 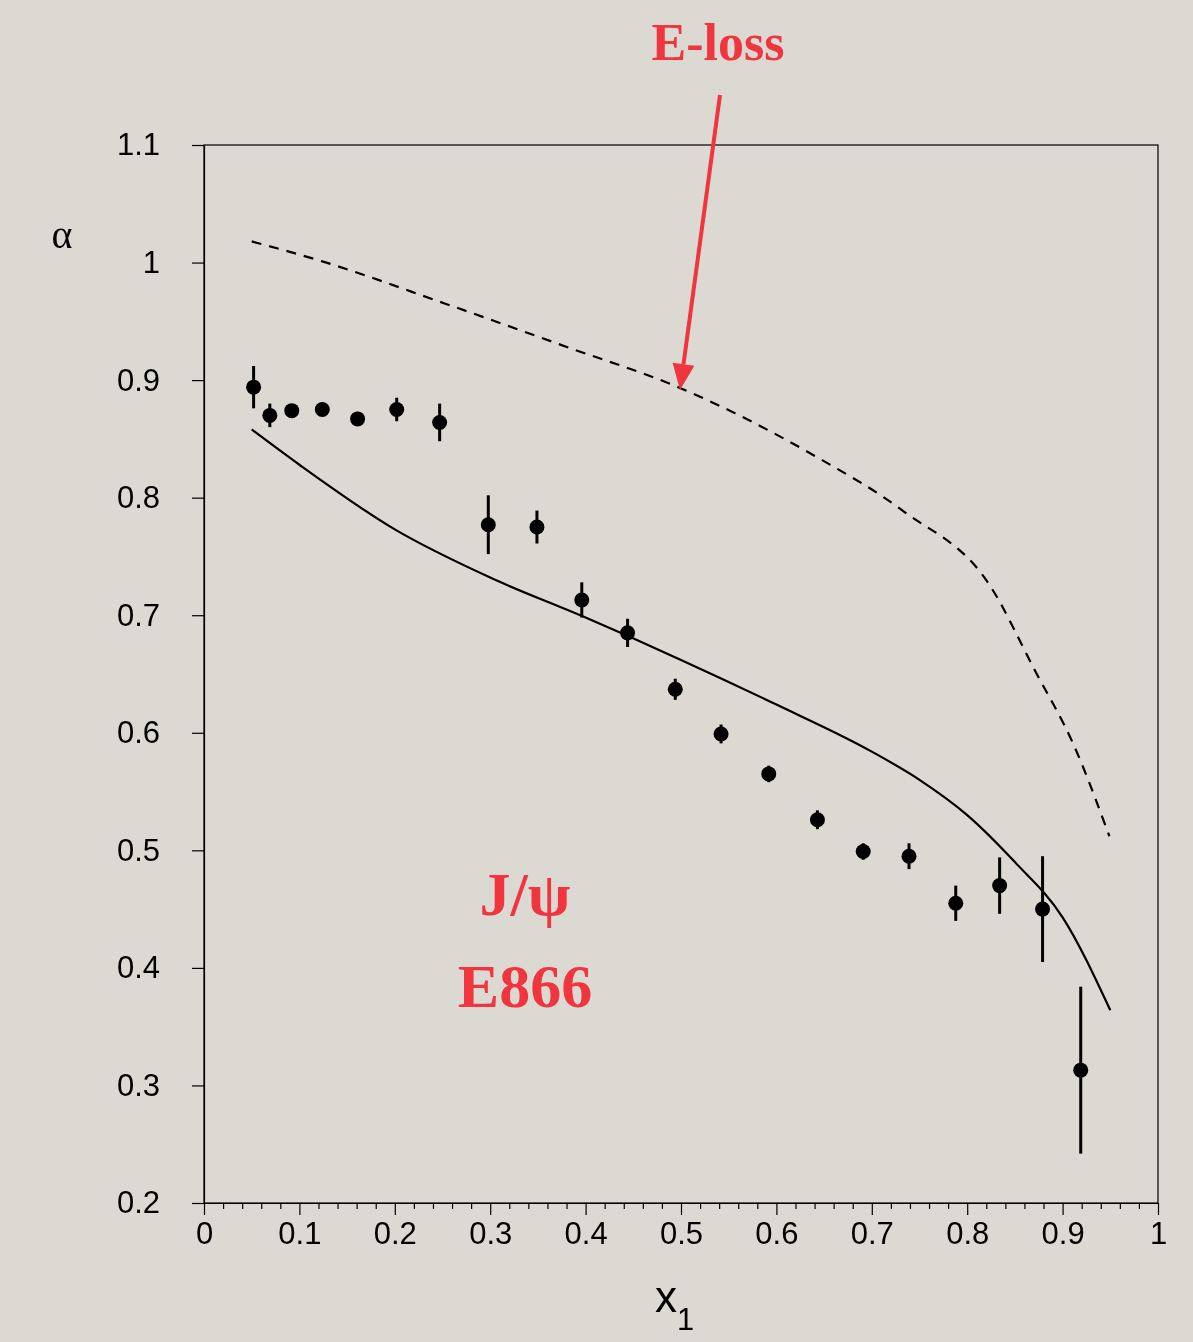 What do you see at coordinates (968, 1233) in the screenshot?
I see `x-tick-label: 0.8` at bounding box center [968, 1233].